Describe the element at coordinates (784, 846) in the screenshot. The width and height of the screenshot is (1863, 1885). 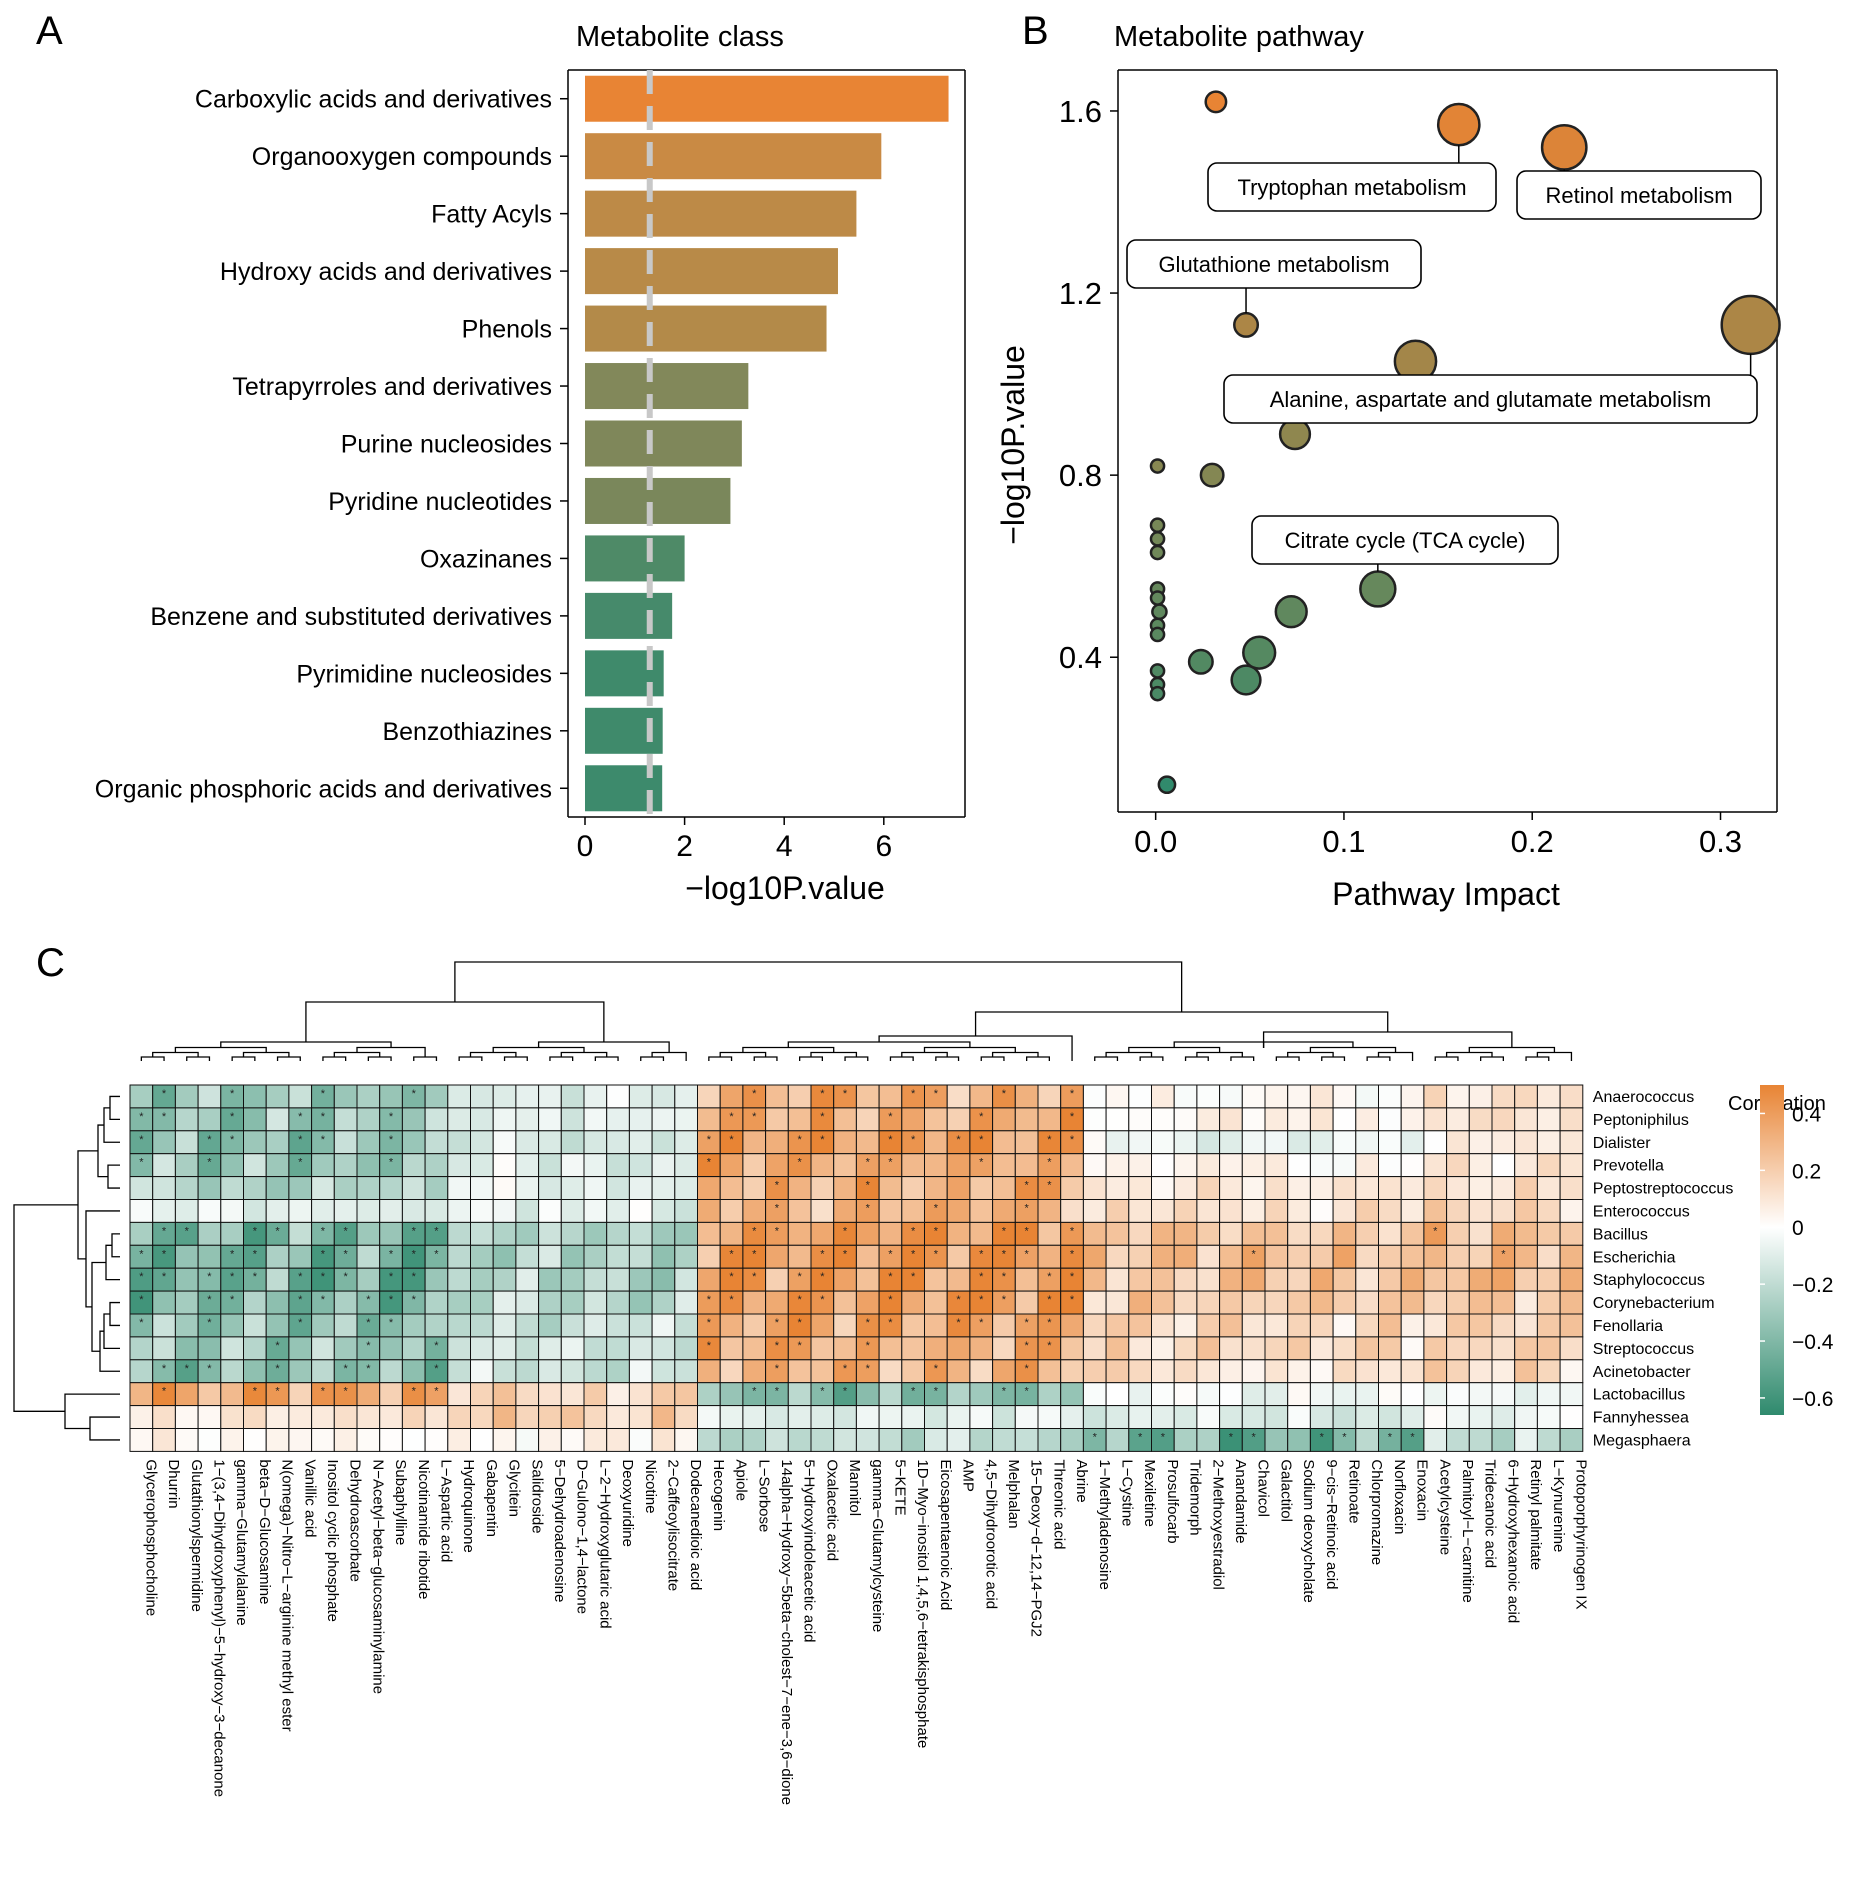
I see `x-tick-label: 4` at that location.